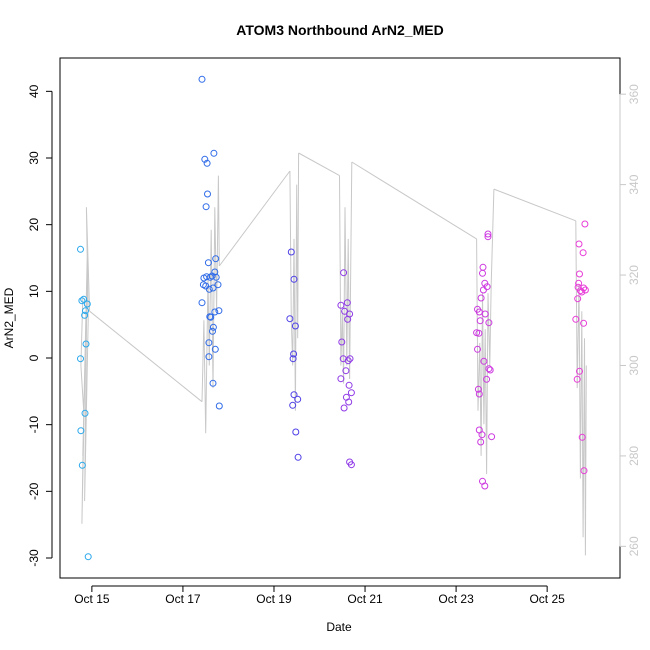 The image size is (650, 650). What do you see at coordinates (9, 317) in the screenshot?
I see `y-axis-label: ArN2_MED` at bounding box center [9, 317].